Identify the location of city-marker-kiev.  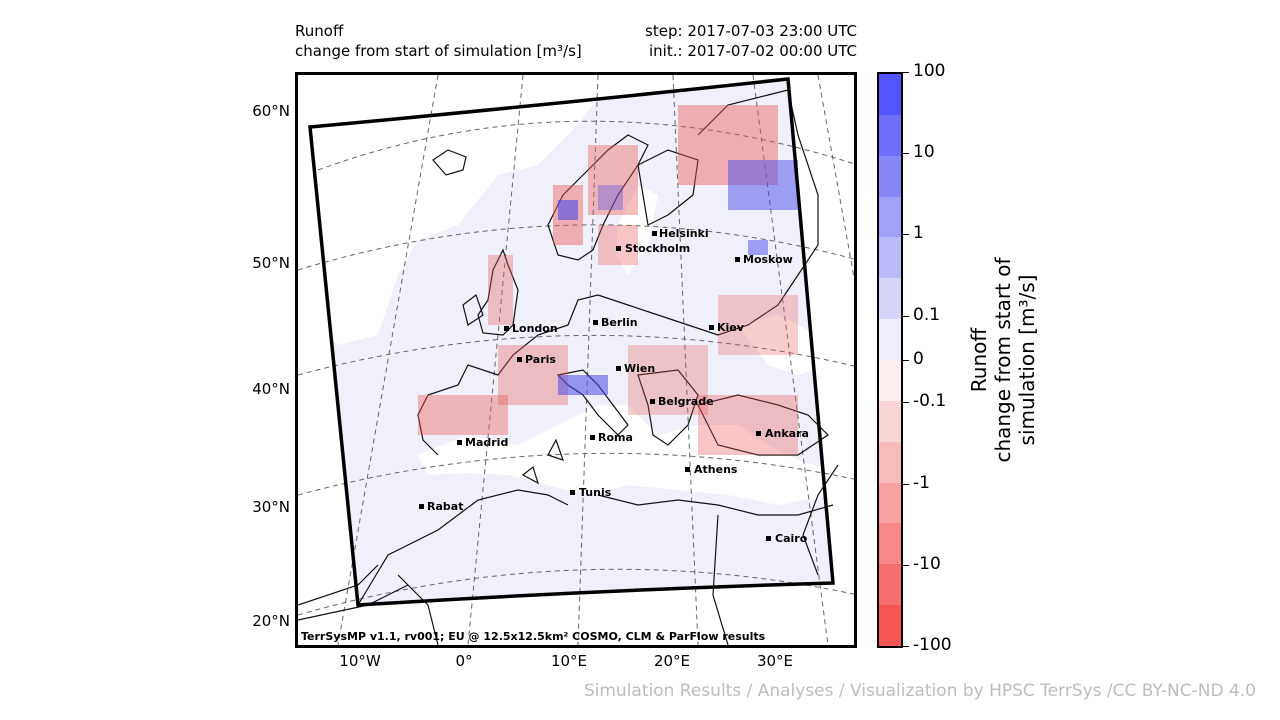
(711, 327).